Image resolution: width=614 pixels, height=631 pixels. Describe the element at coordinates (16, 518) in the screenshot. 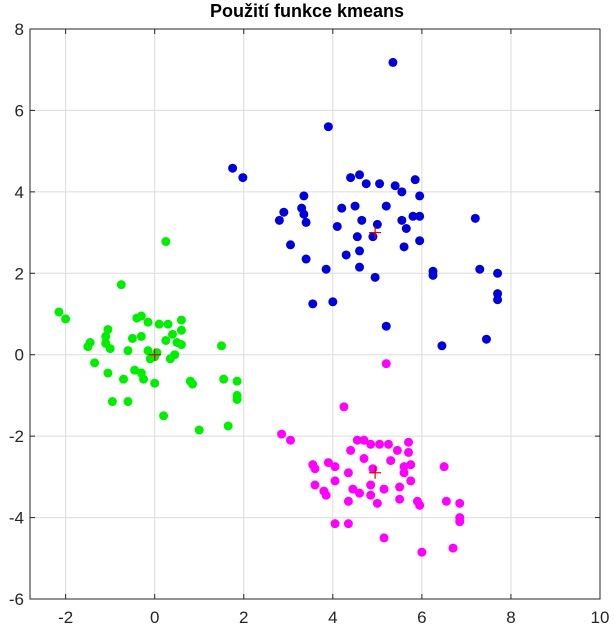

I see `y-tick-label: -4` at that location.